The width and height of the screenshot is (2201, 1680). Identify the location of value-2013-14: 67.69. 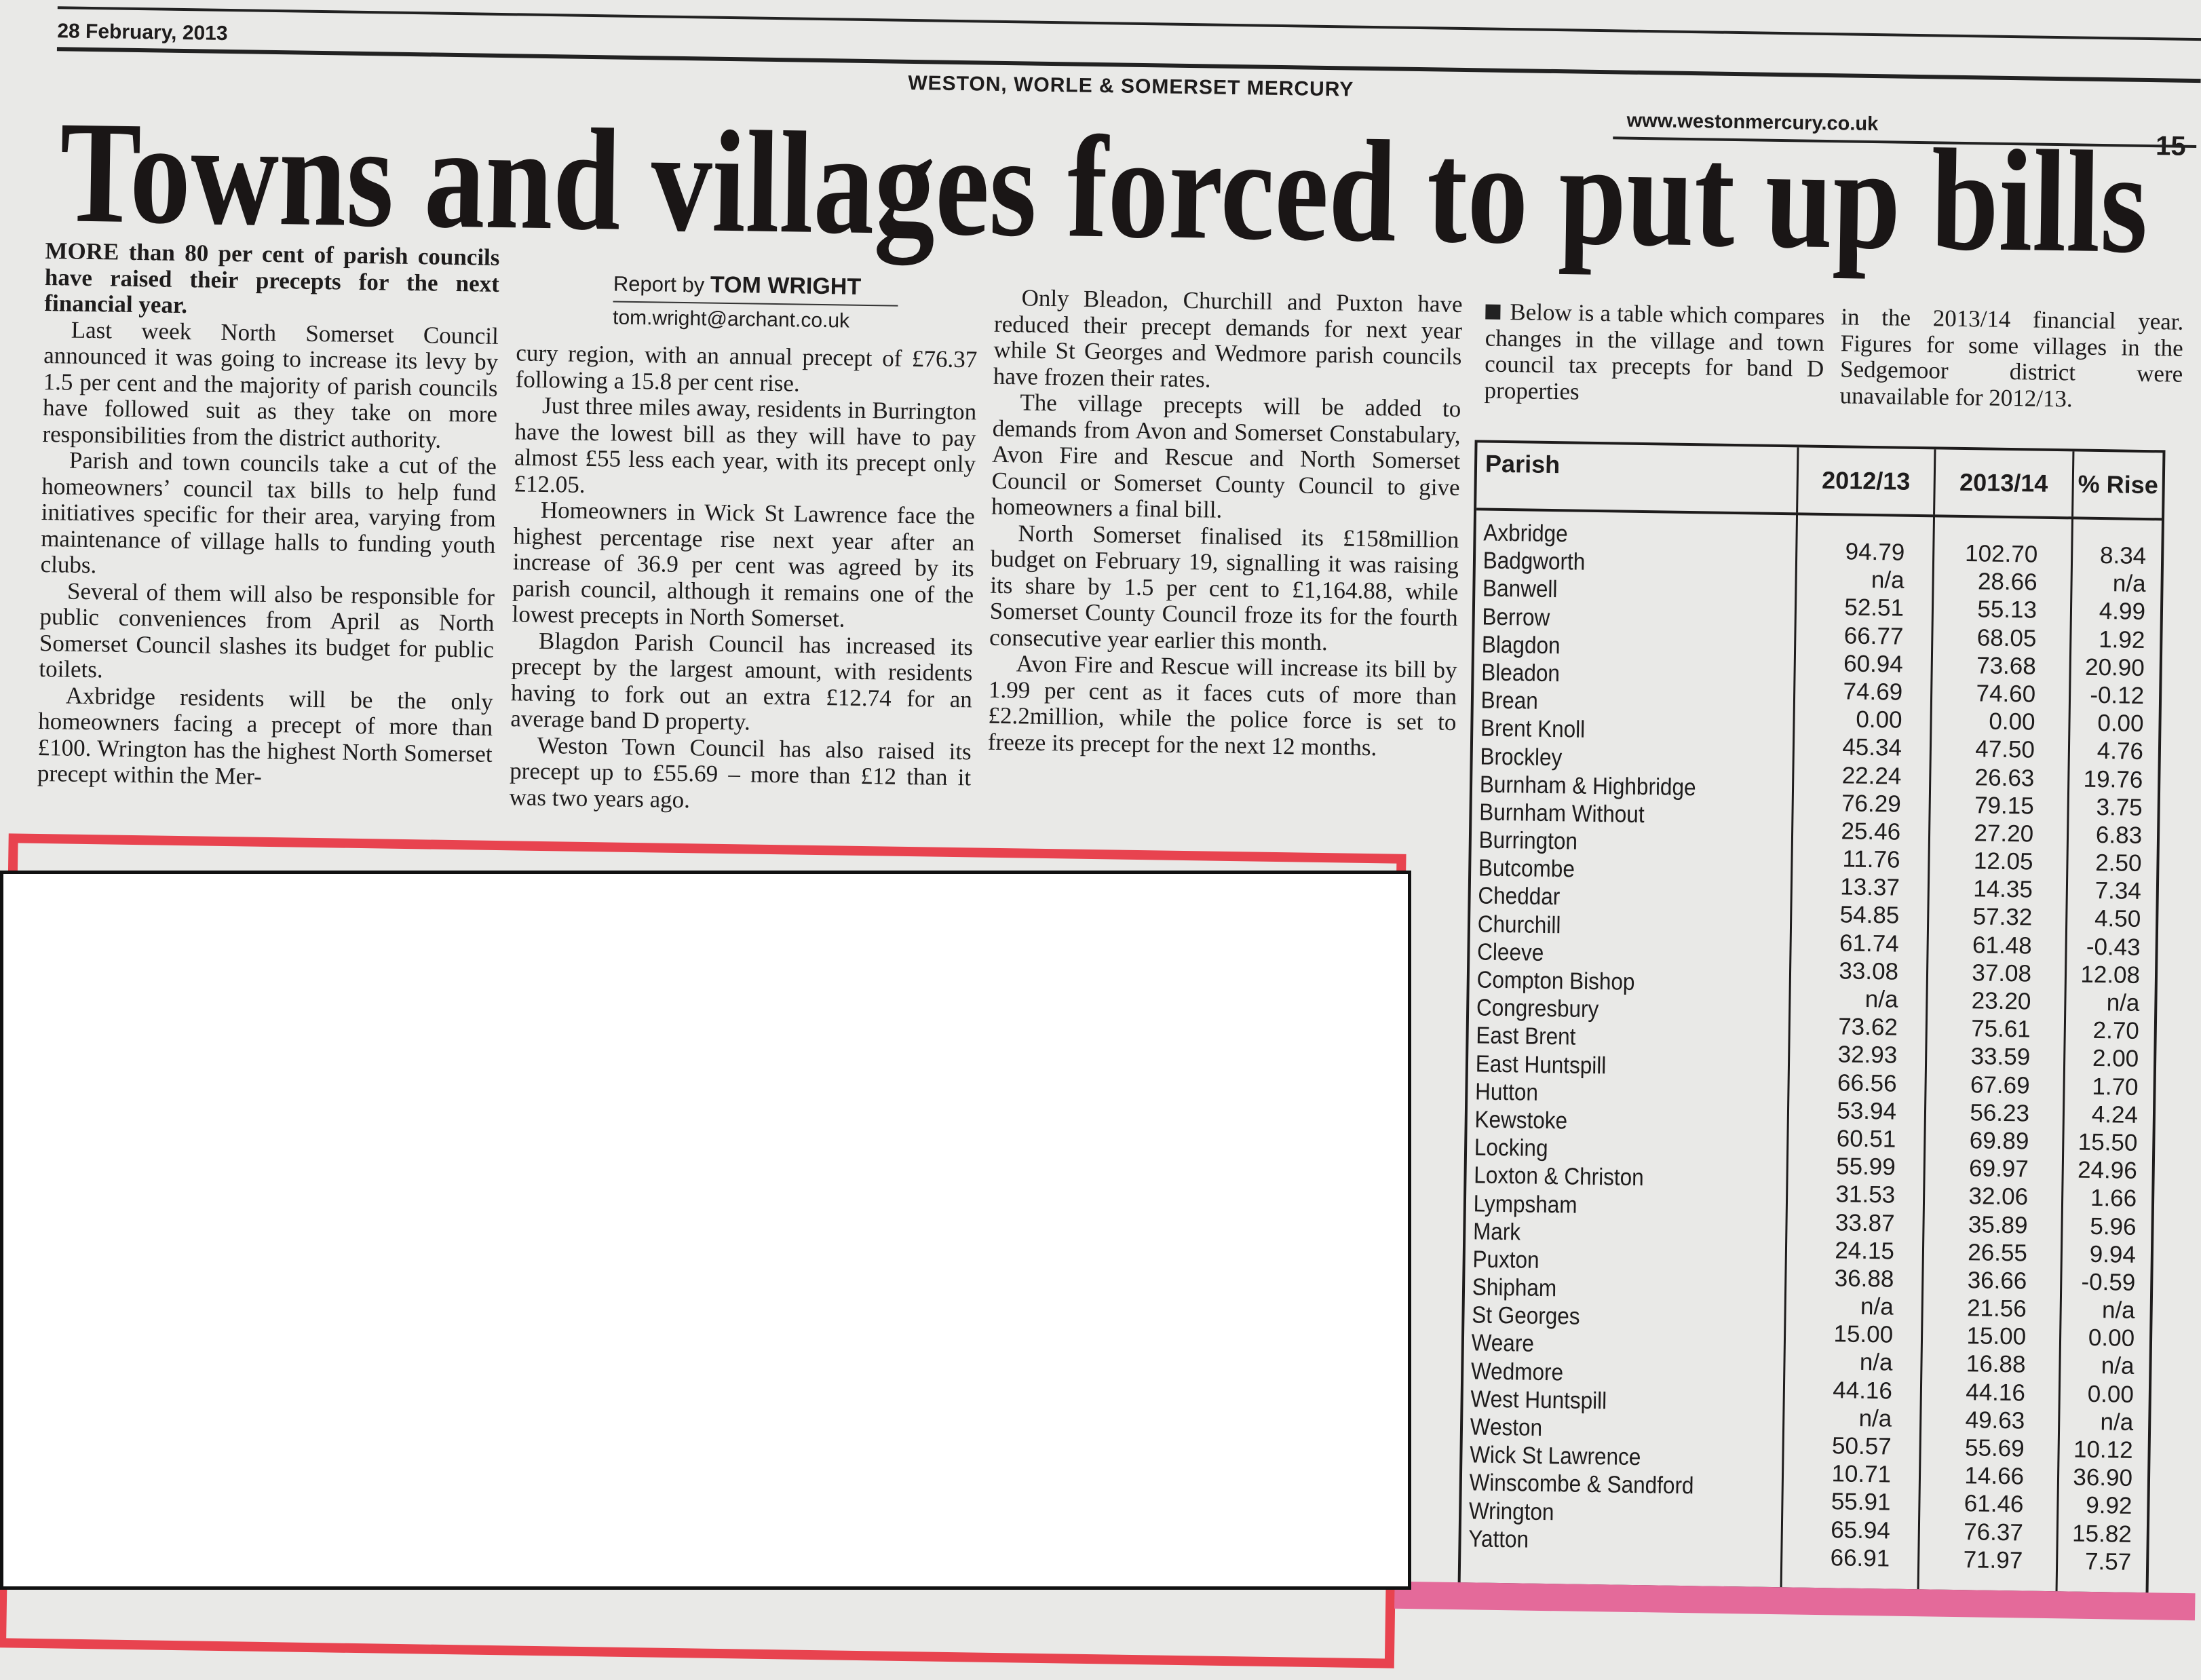
(2000, 1085).